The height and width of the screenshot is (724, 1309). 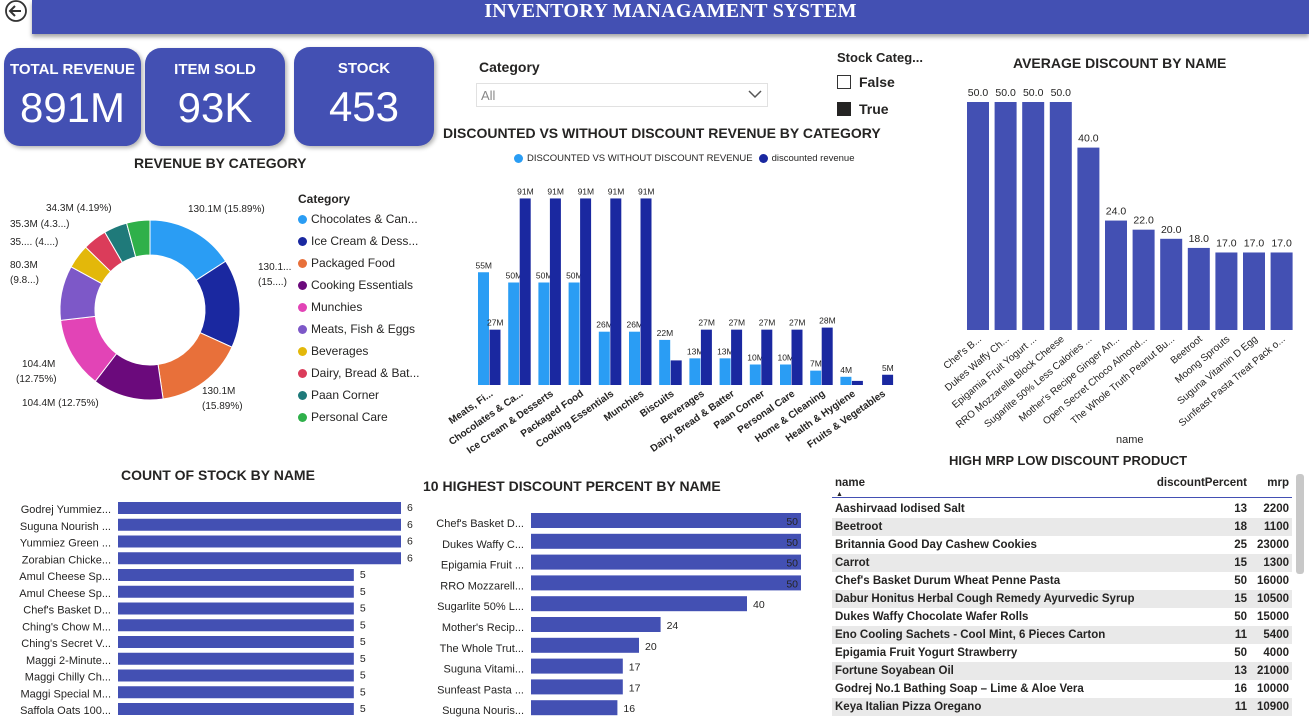 I want to click on category-dropdown: All, so click(x=622, y=95).